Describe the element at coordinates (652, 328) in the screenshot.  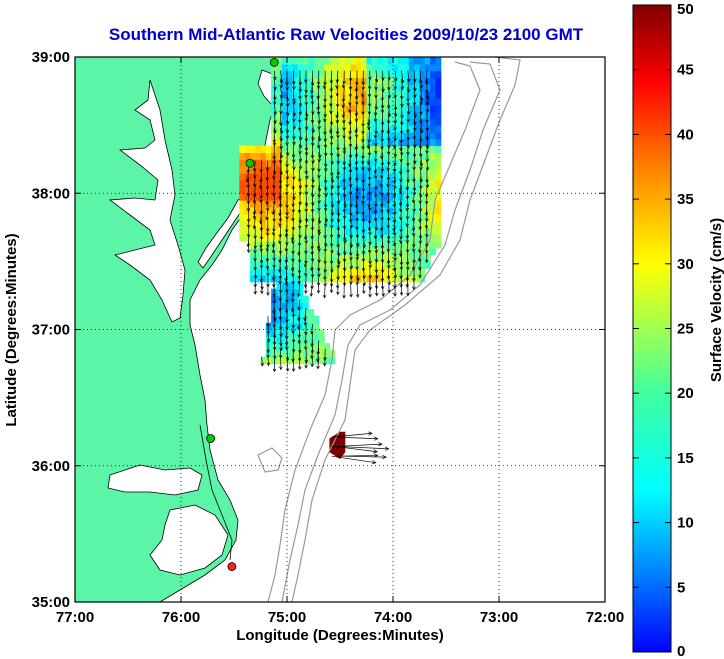
I see `colorbar-gradient` at that location.